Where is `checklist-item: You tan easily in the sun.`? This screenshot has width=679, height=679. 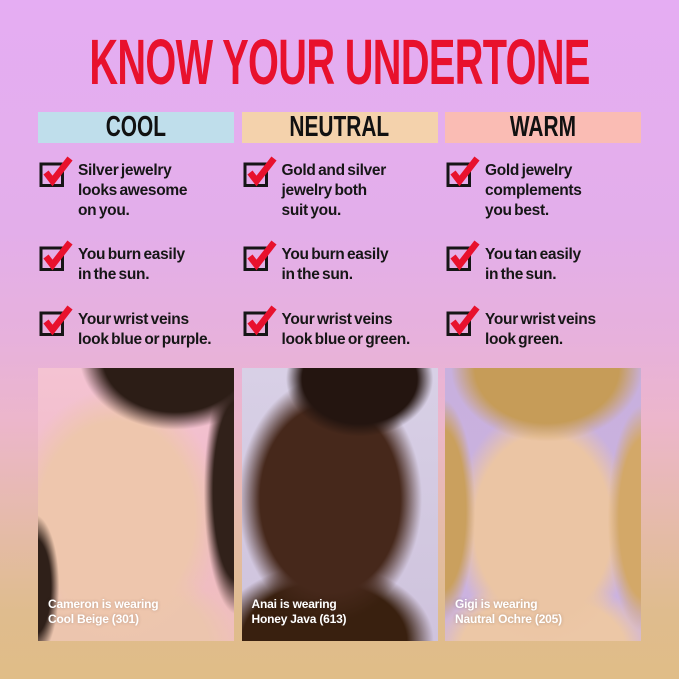
checklist-item: You tan easily in the sun. is located at coordinates (543, 272).